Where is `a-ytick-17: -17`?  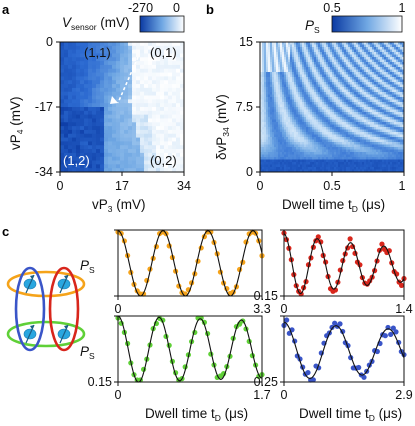
a-ytick-17: -17 is located at coordinates (44, 107).